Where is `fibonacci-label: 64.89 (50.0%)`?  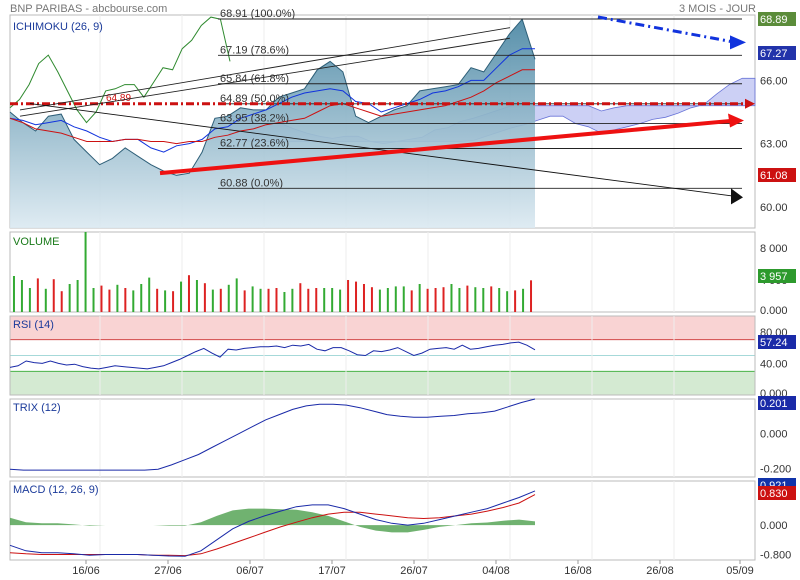 fibonacci-label: 64.89 (50.0%) is located at coordinates (254, 99).